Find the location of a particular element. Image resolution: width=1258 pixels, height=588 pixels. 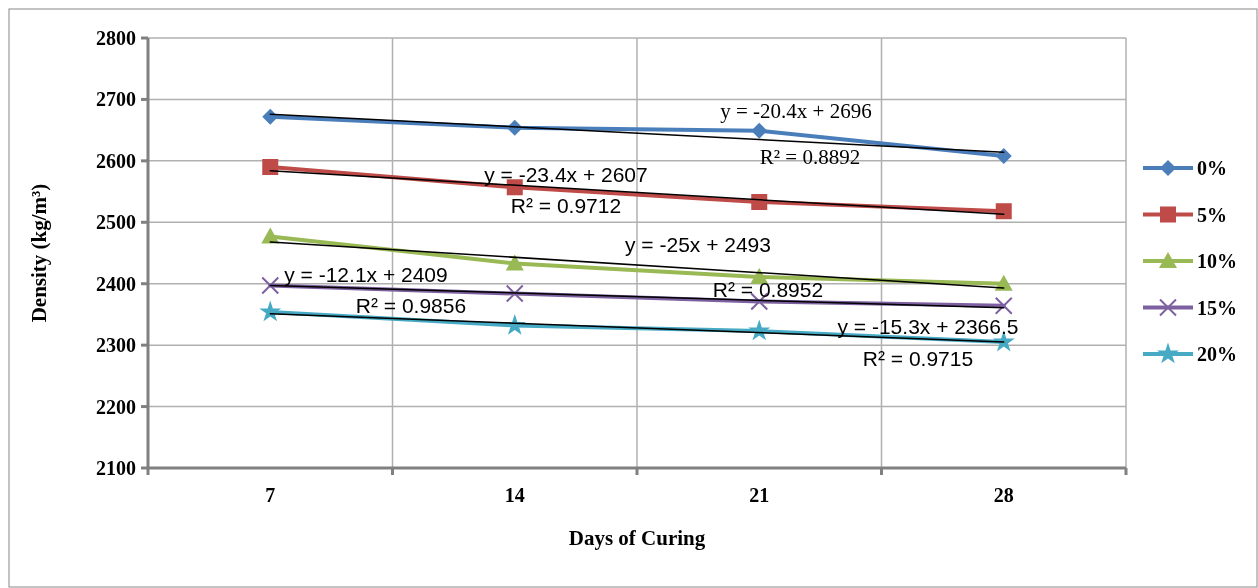

legend-label: 5% is located at coordinates (1212, 214).